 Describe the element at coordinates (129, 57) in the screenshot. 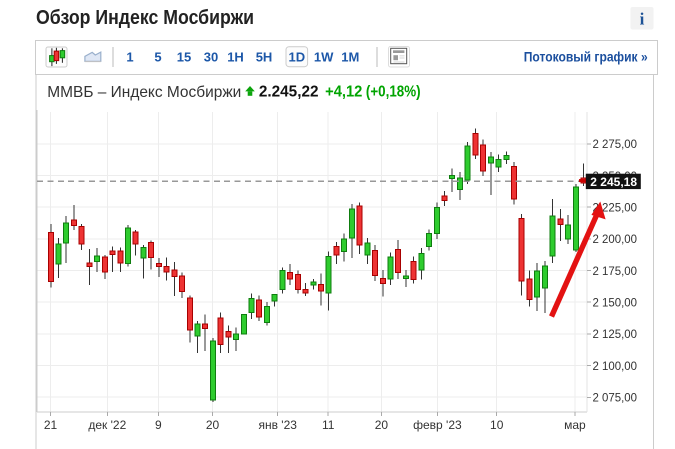

I see `svg-text: 1` at that location.